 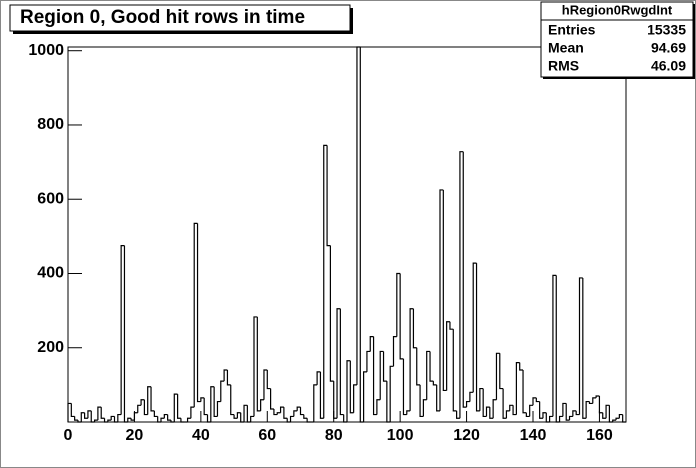 What do you see at coordinates (135, 435) in the screenshot?
I see `x-tick-label: 20` at bounding box center [135, 435].